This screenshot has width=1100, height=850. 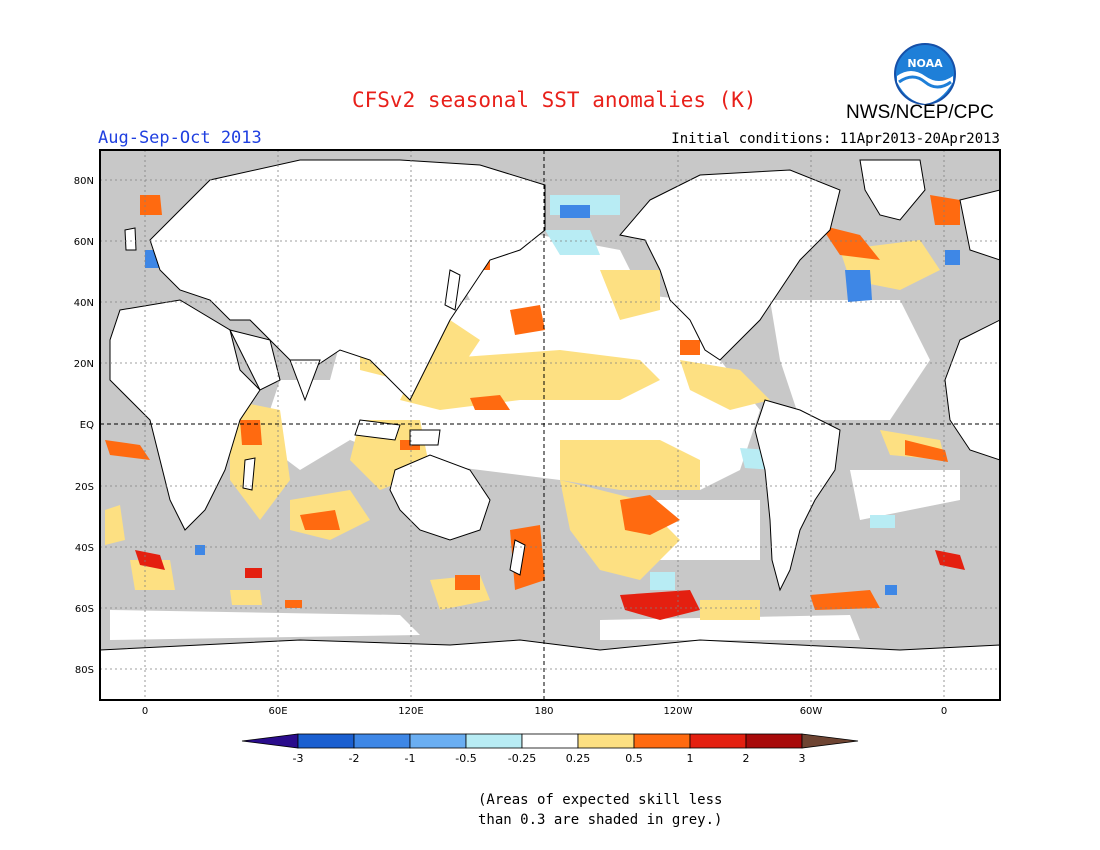 I want to click on lat-label: 80N, so click(x=84, y=181).